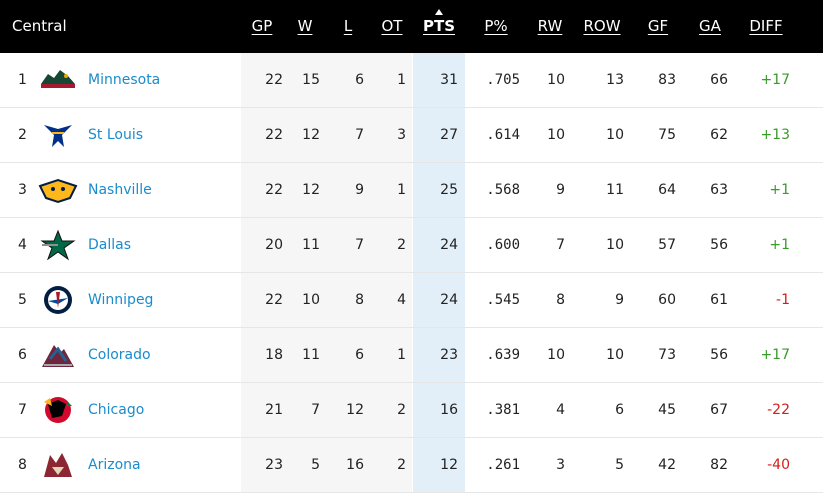 Image resolution: width=823 pixels, height=493 pixels. I want to click on table-row: 2 St Louis 22 12 7 3 27 .614 10 10 75 62 +13, so click(411, 135).